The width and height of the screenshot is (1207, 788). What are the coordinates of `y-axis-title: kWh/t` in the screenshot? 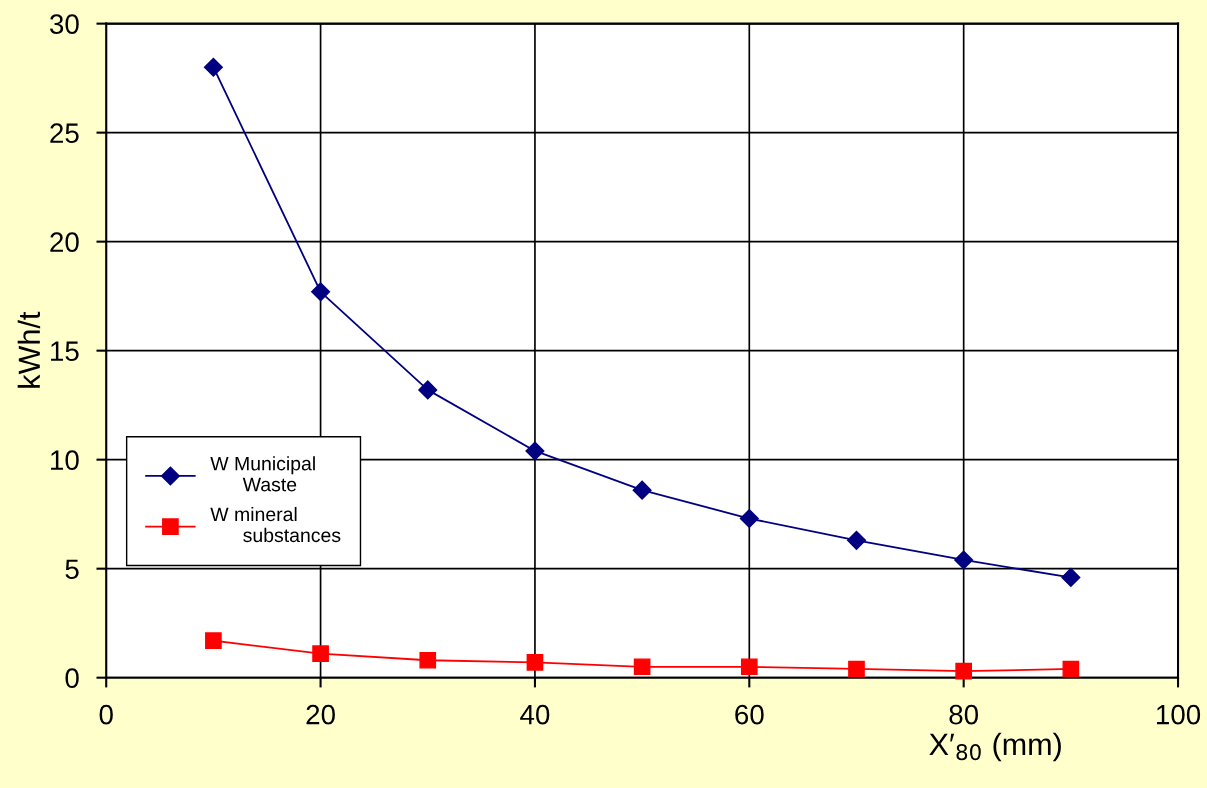 It's located at (29, 349).